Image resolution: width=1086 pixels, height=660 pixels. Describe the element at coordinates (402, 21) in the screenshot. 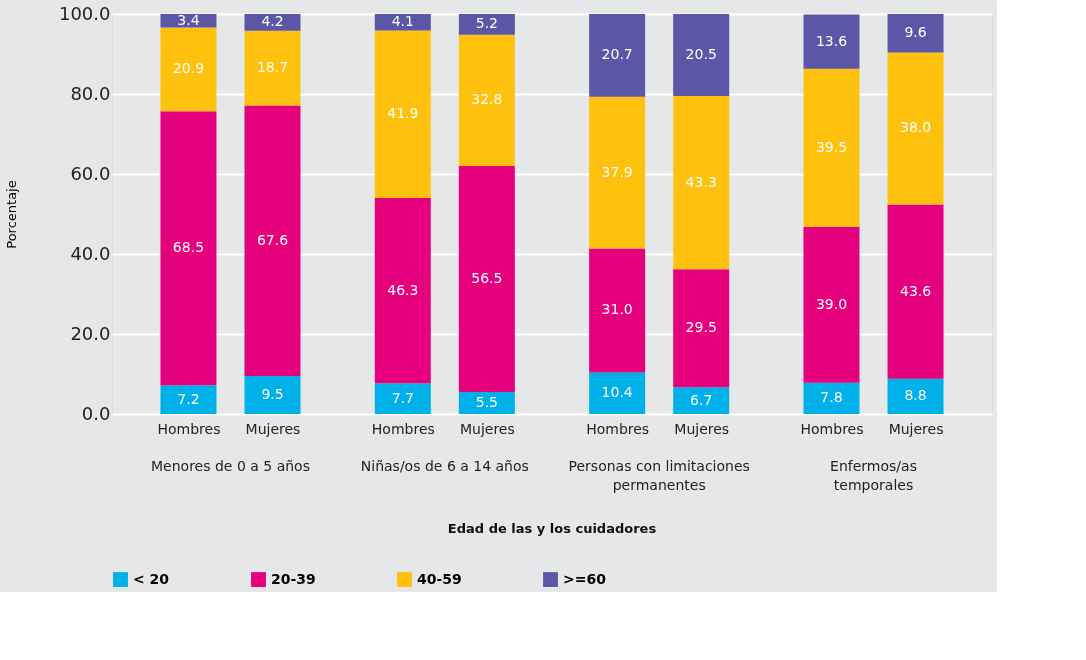

I see `data-label: 4.1` at that location.